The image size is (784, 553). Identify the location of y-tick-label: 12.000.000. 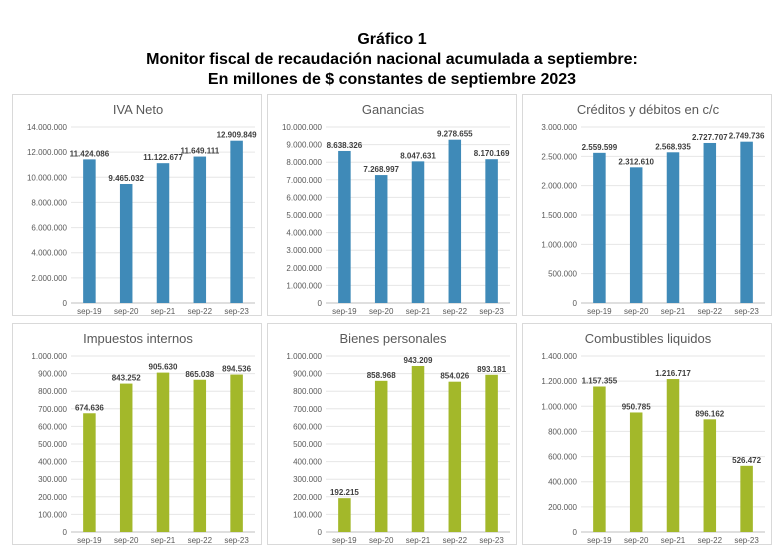
(47, 152).